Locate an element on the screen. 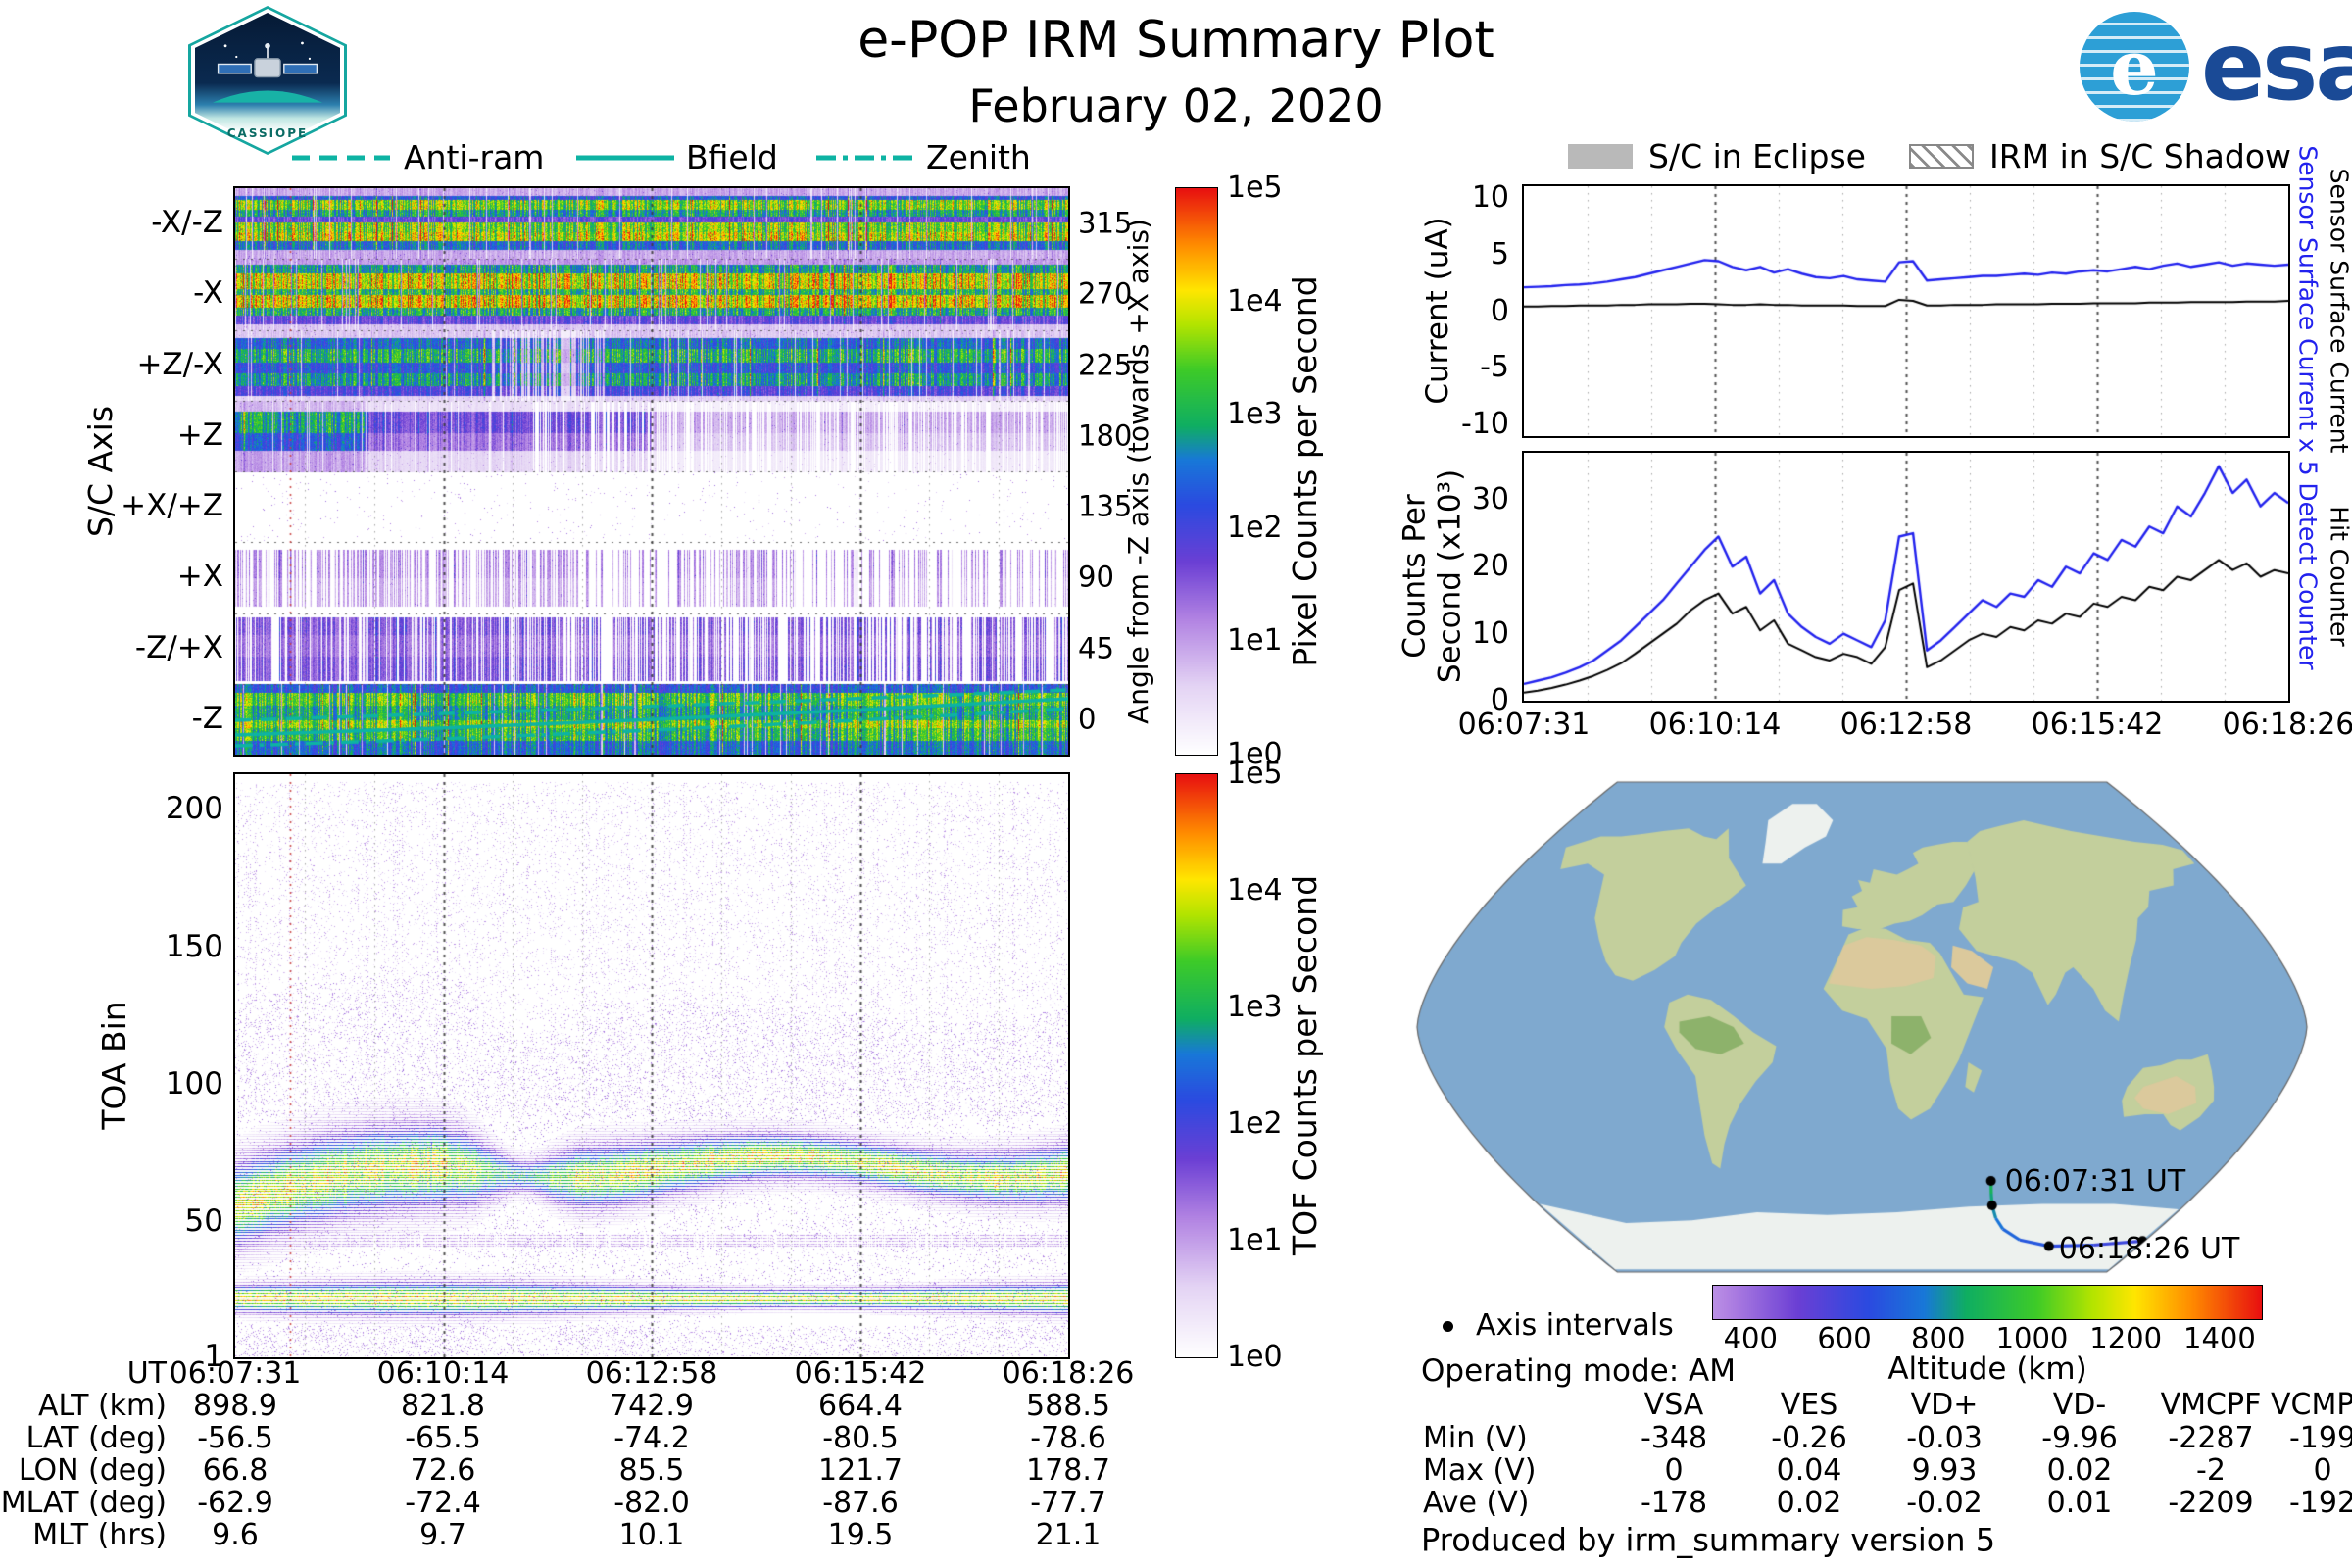 This screenshot has height=1568, width=2352. ephemeris-value: 06:10:14 is located at coordinates (443, 1373).